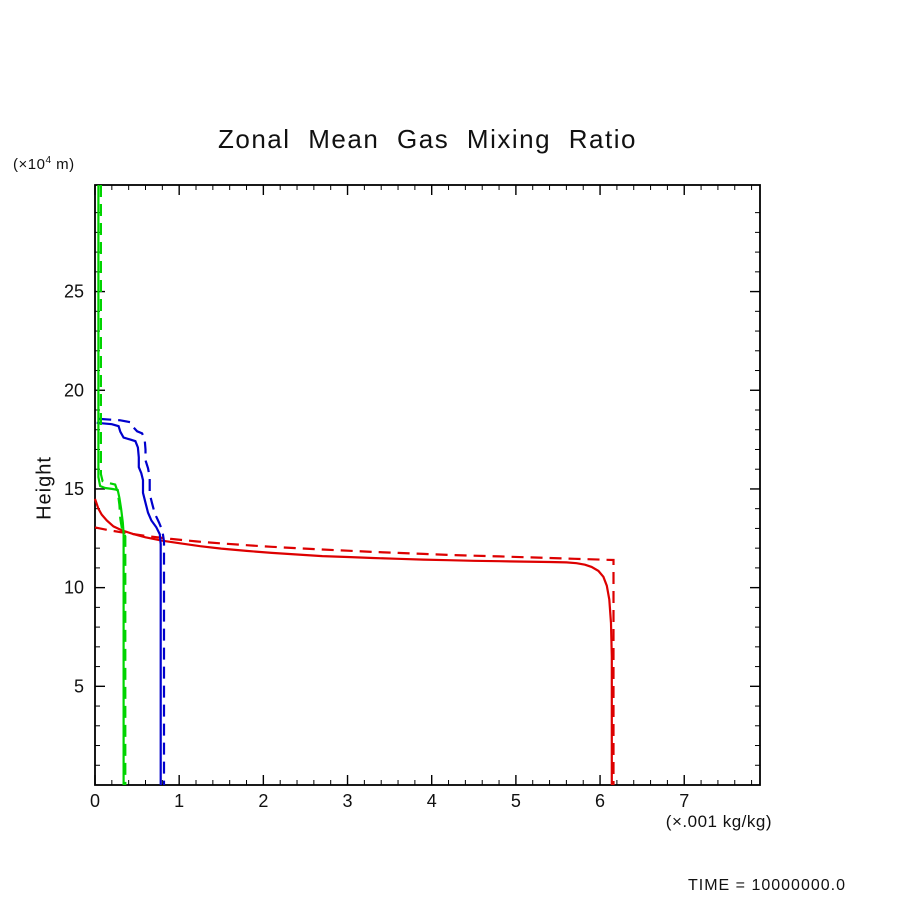 Image resolution: width=904 pixels, height=904 pixels. I want to click on x-tick-label: 0, so click(95, 801).